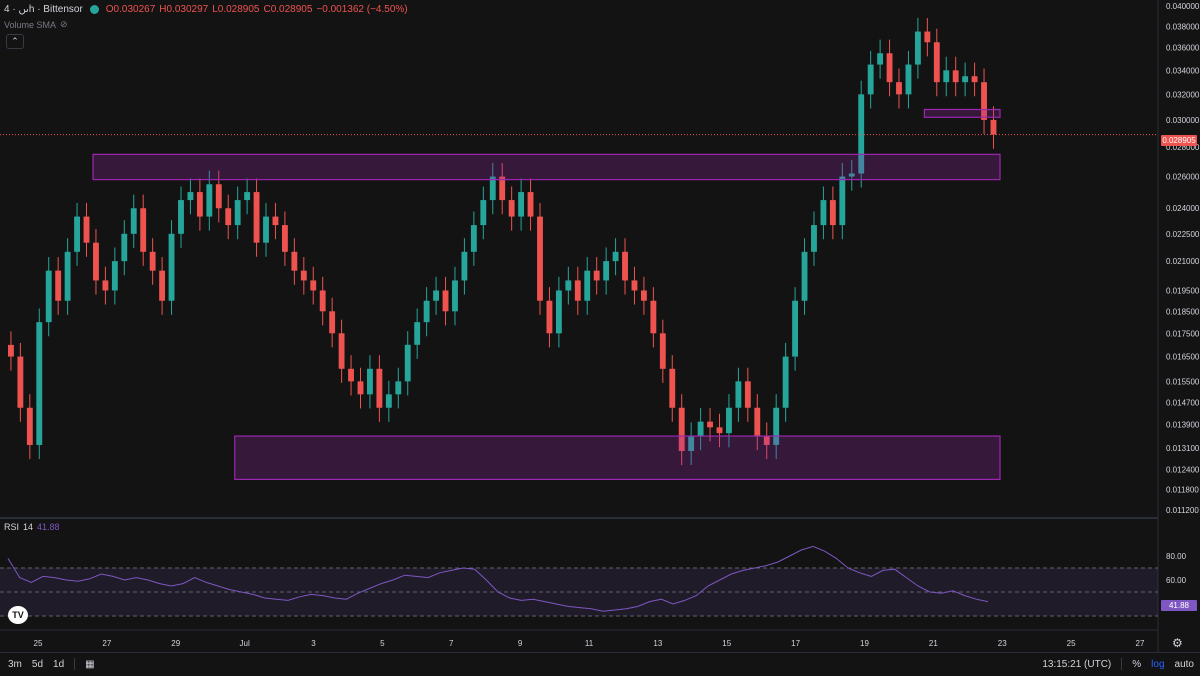 Image resolution: width=1200 pixels, height=676 pixels. Describe the element at coordinates (1176, 556) in the screenshot. I see `rsi-axis-tick: 80.00` at that location.